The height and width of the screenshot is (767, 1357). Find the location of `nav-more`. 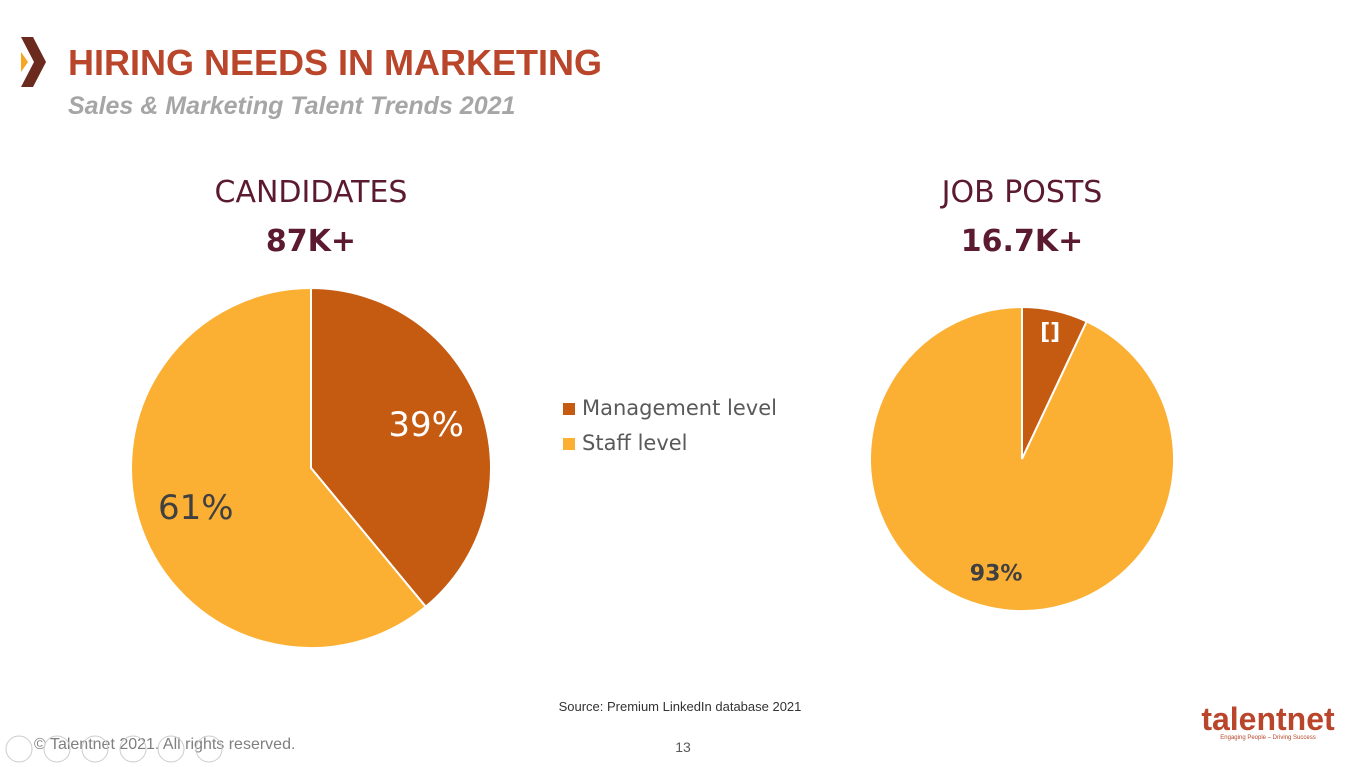

nav-more is located at coordinates (209, 749).